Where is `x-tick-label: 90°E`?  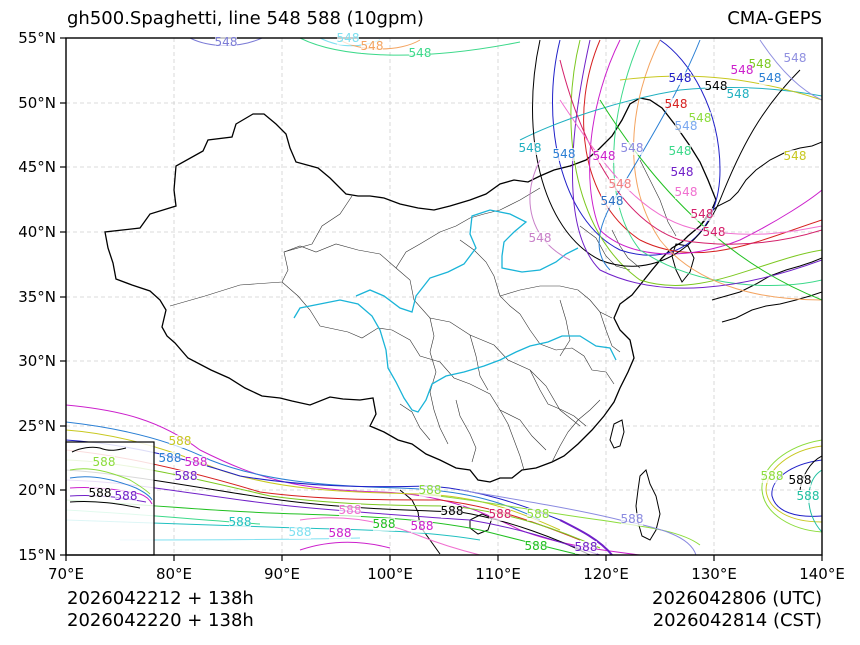 x-tick-label: 90°E is located at coordinates (282, 574).